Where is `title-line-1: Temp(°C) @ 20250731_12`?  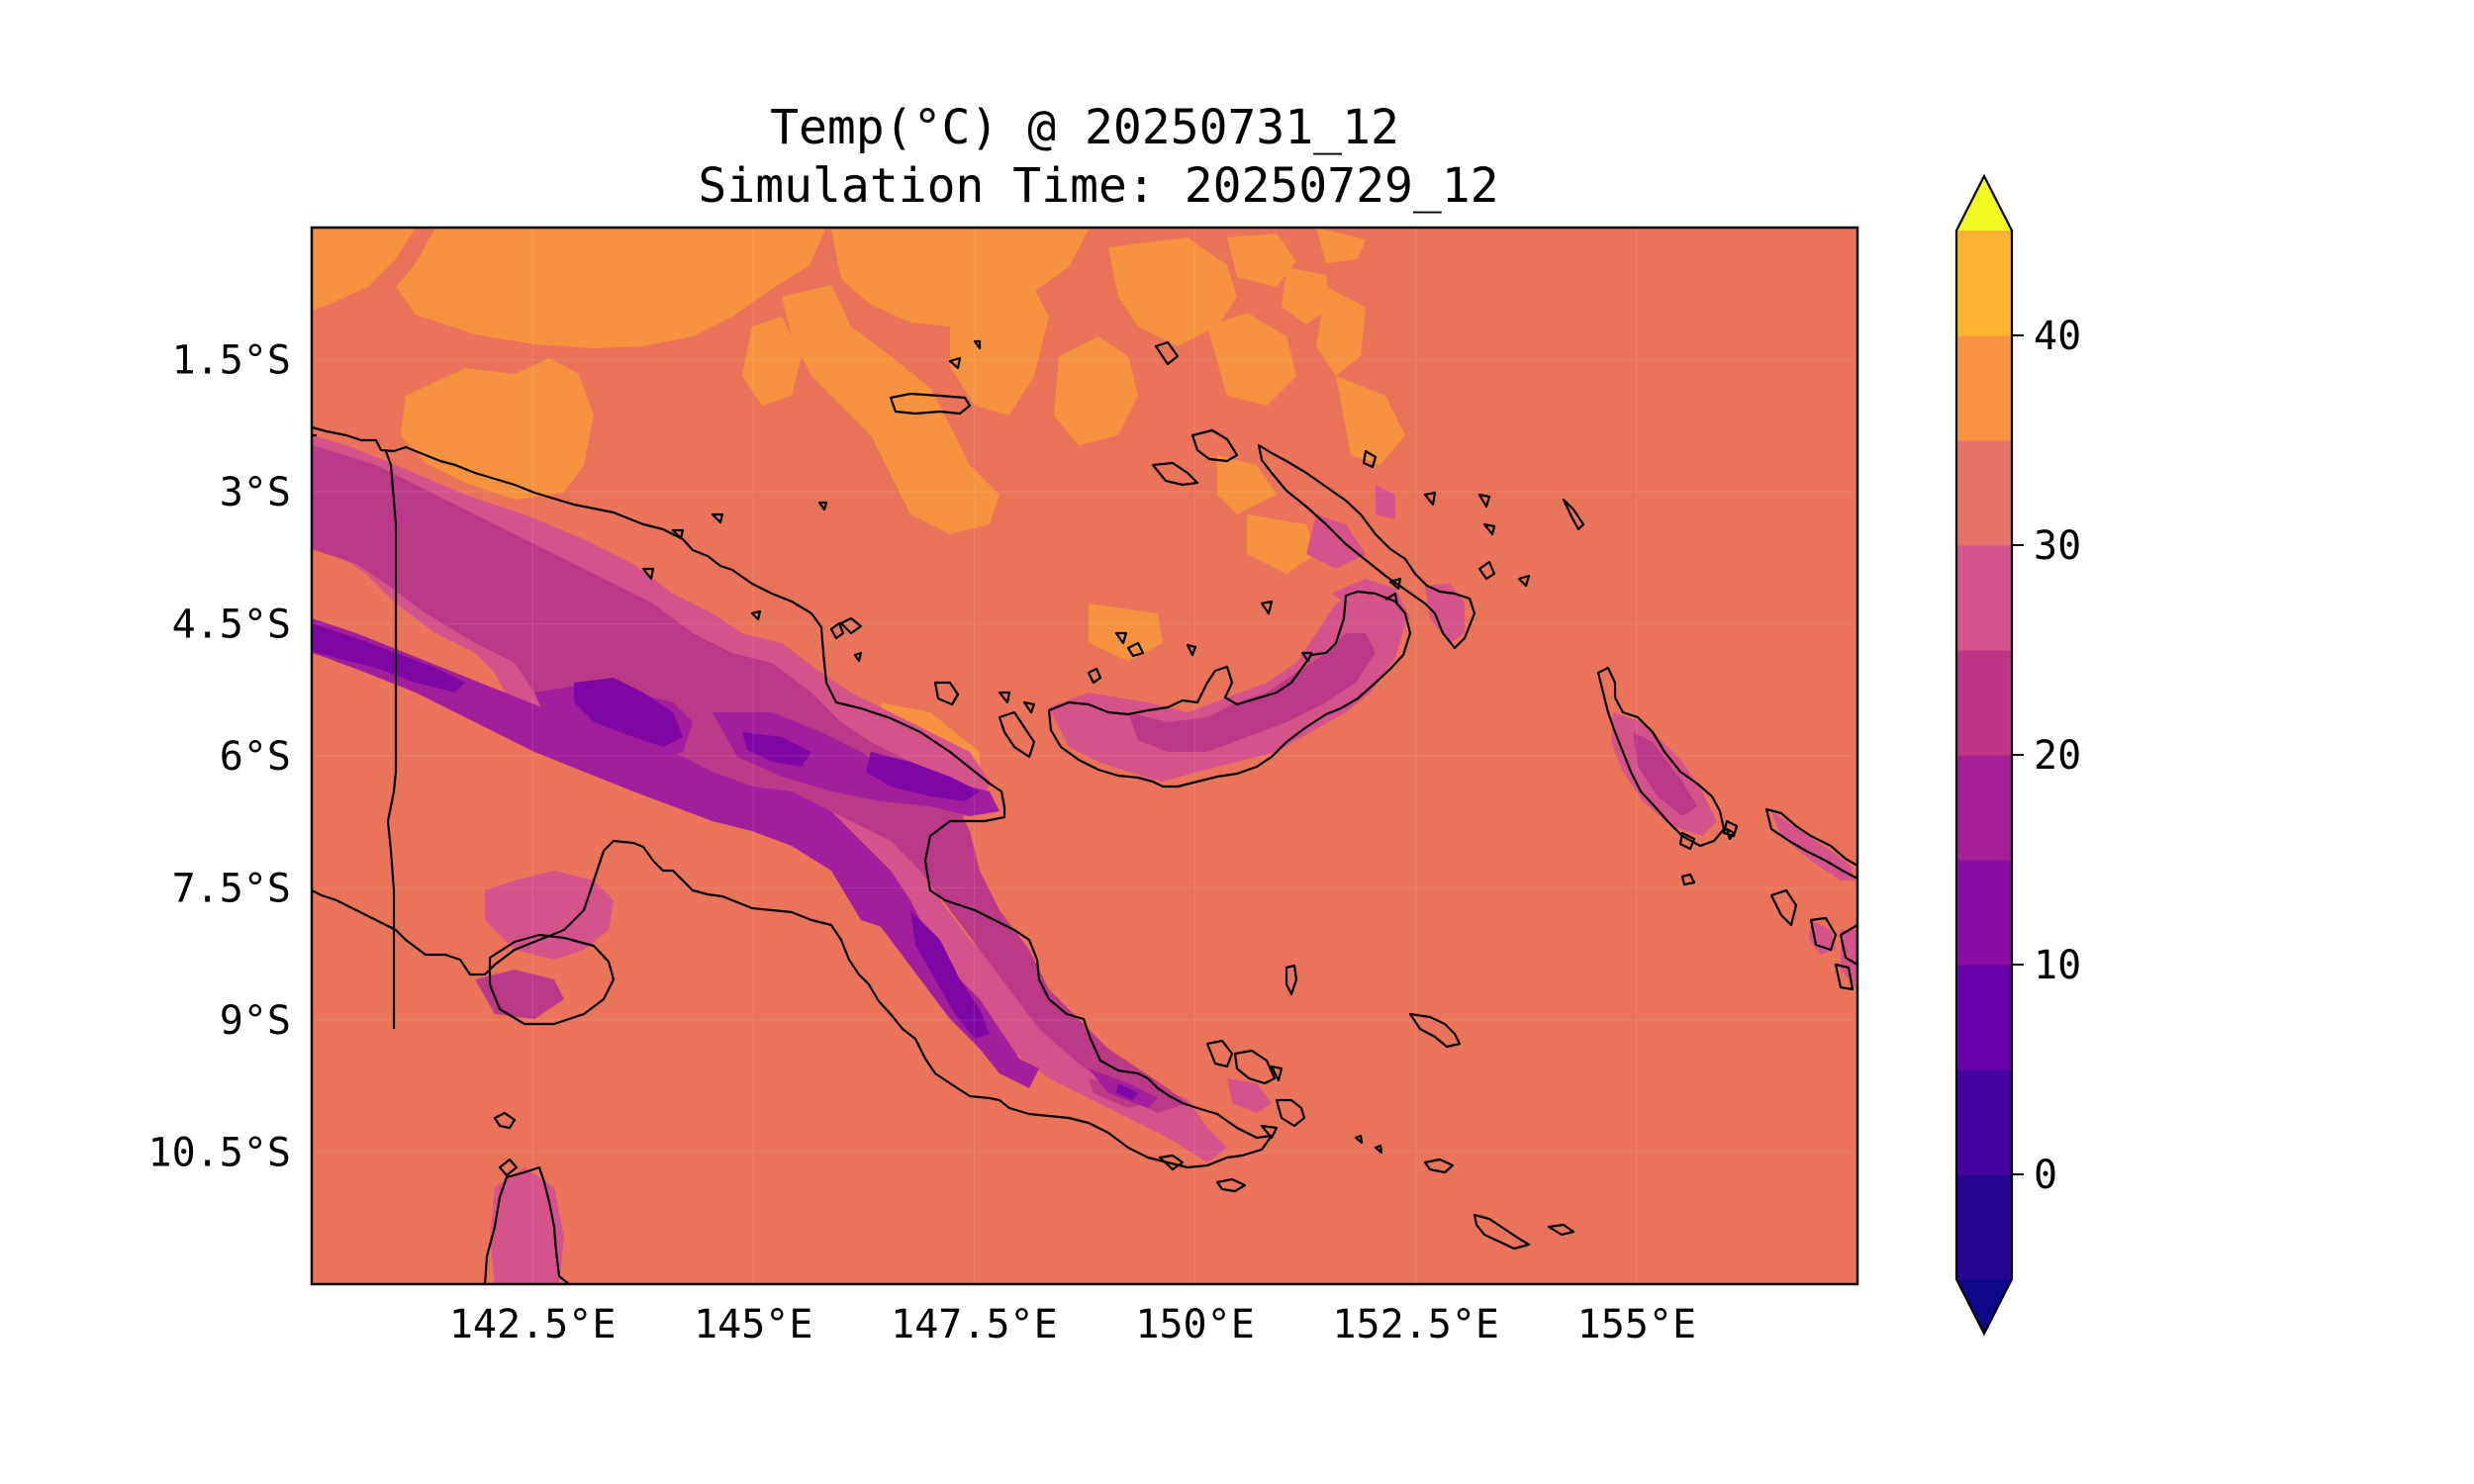 title-line-1: Temp(°C) @ 20250731_12 is located at coordinates (1085, 127).